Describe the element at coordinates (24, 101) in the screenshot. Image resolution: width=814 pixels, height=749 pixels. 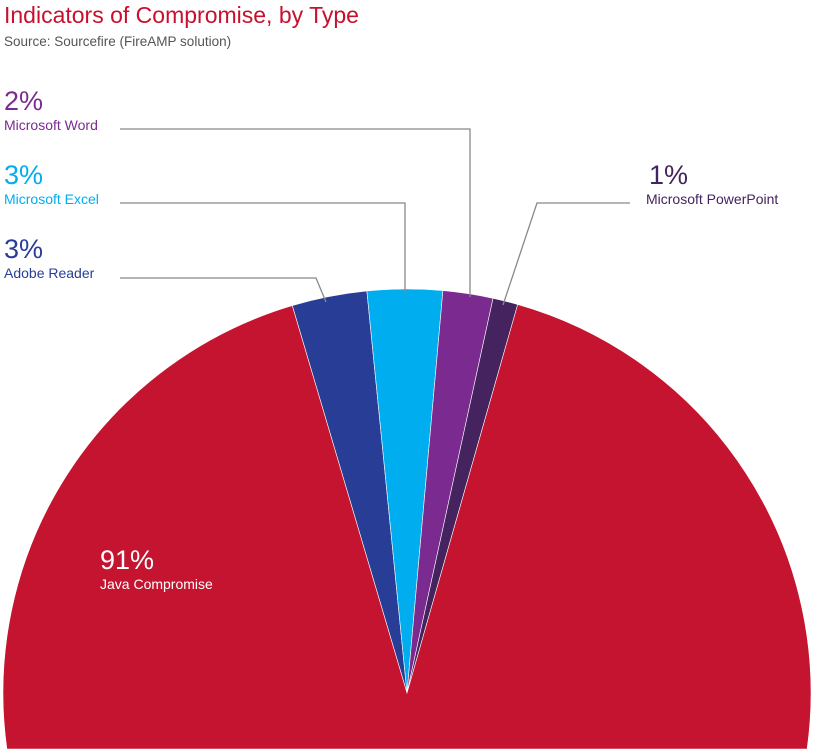
I see `label-word-value: 2%` at that location.